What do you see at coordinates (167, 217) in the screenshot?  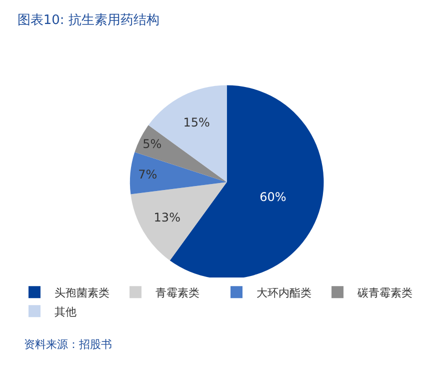 I see `data-label: 13%` at bounding box center [167, 217].